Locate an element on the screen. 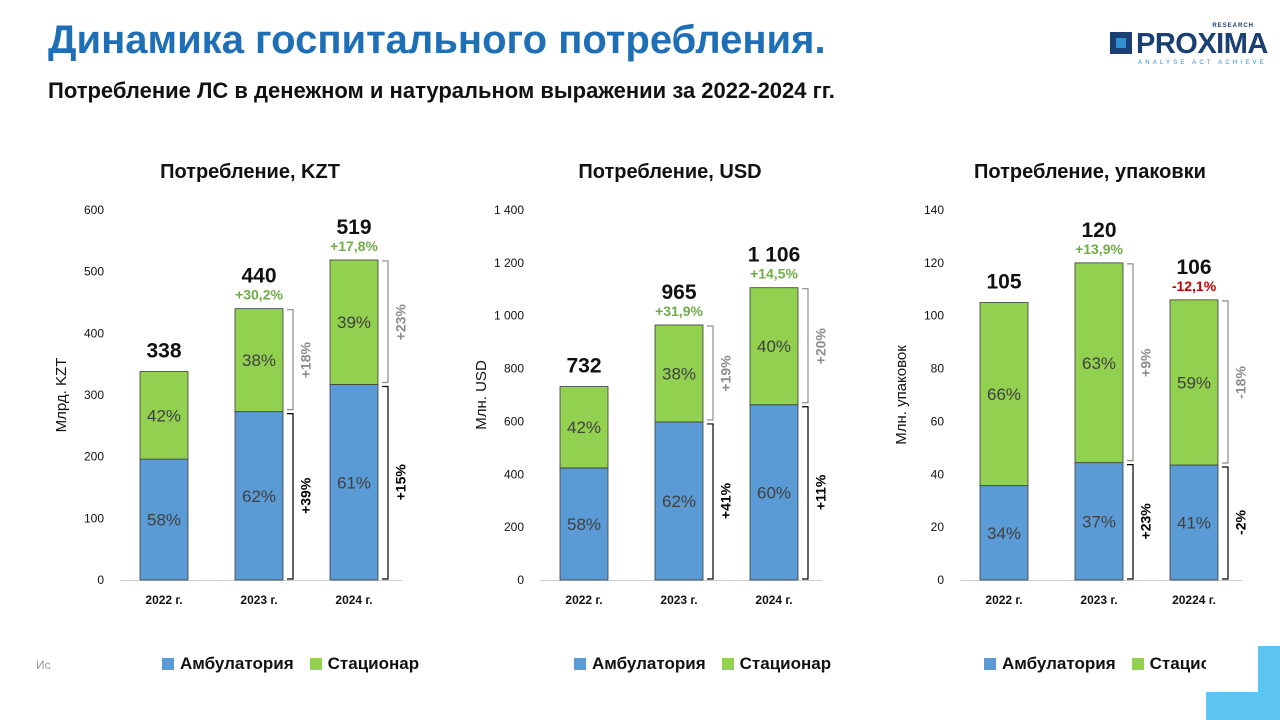 This screenshot has width=1280, height=720. total-label: 120 is located at coordinates (1098, 230).